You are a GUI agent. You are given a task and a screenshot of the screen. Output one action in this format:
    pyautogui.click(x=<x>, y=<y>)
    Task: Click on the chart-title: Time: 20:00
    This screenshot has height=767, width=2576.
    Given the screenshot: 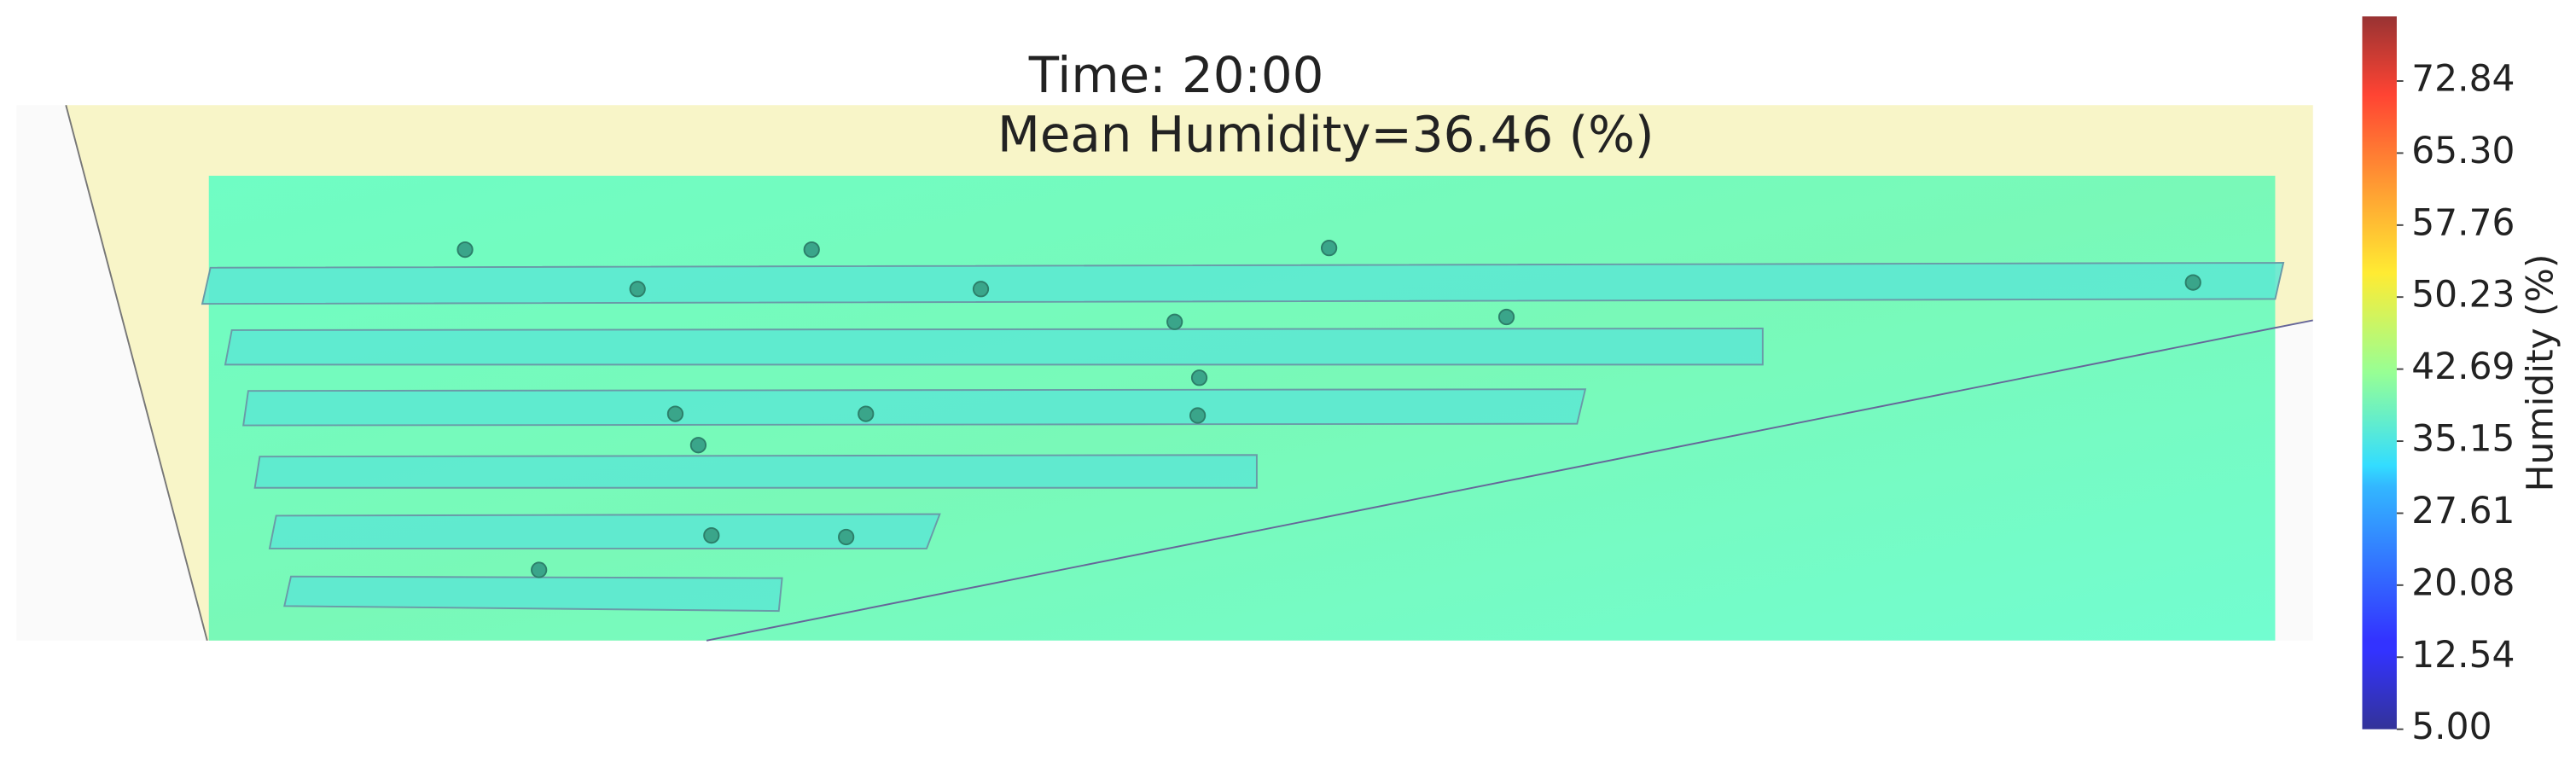 What is the action you would take?
    pyautogui.click(x=1176, y=75)
    